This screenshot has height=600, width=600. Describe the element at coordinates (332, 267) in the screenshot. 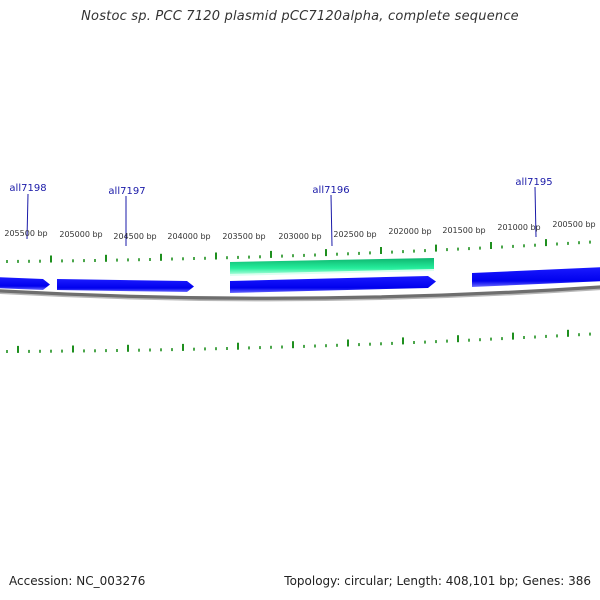

I see `gene-feature-highlighted` at that location.